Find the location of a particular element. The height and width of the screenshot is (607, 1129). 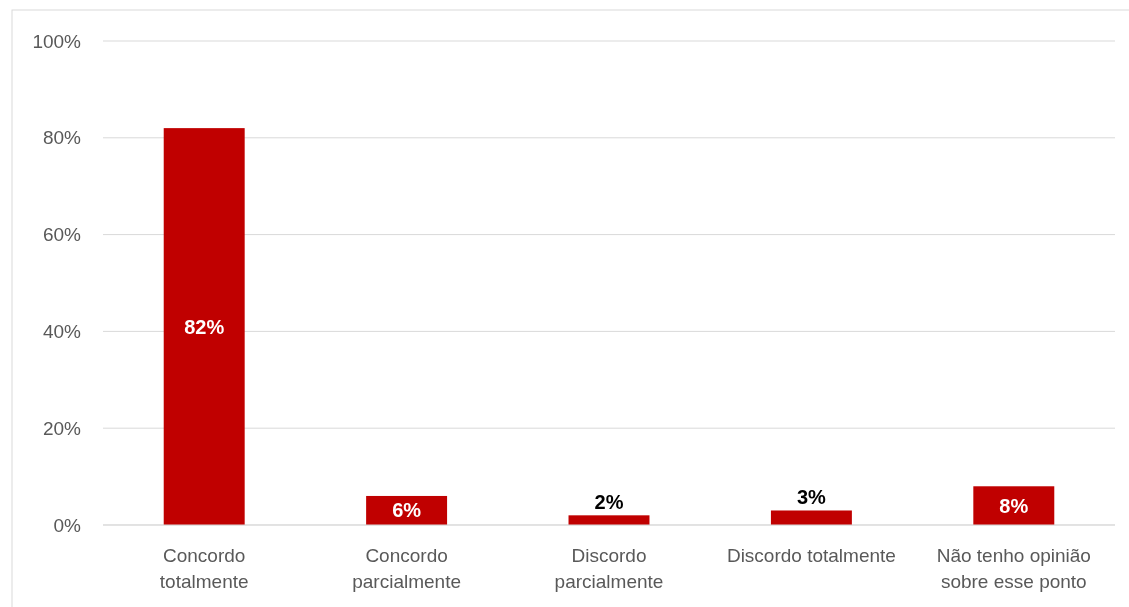

x-tick-label: Concordo totalmente is located at coordinates (204, 568).